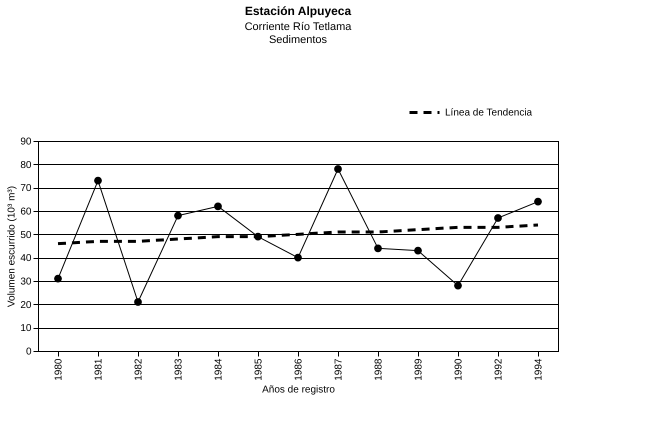 Image resolution: width=650 pixels, height=432 pixels. I want to click on y-tick-label: 40, so click(26, 258).